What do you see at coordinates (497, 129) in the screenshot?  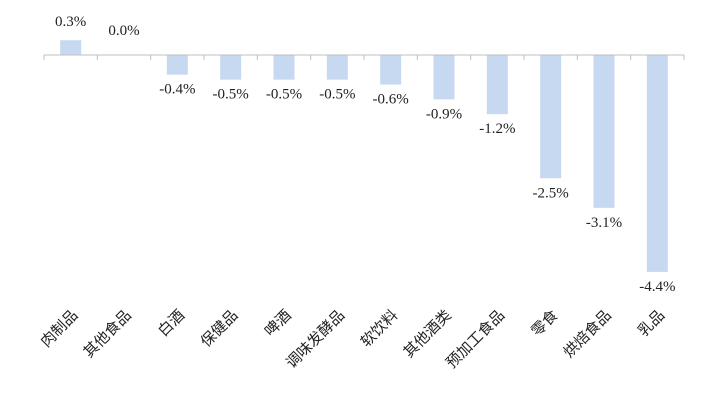 I see `data-label: -1.2%` at bounding box center [497, 129].